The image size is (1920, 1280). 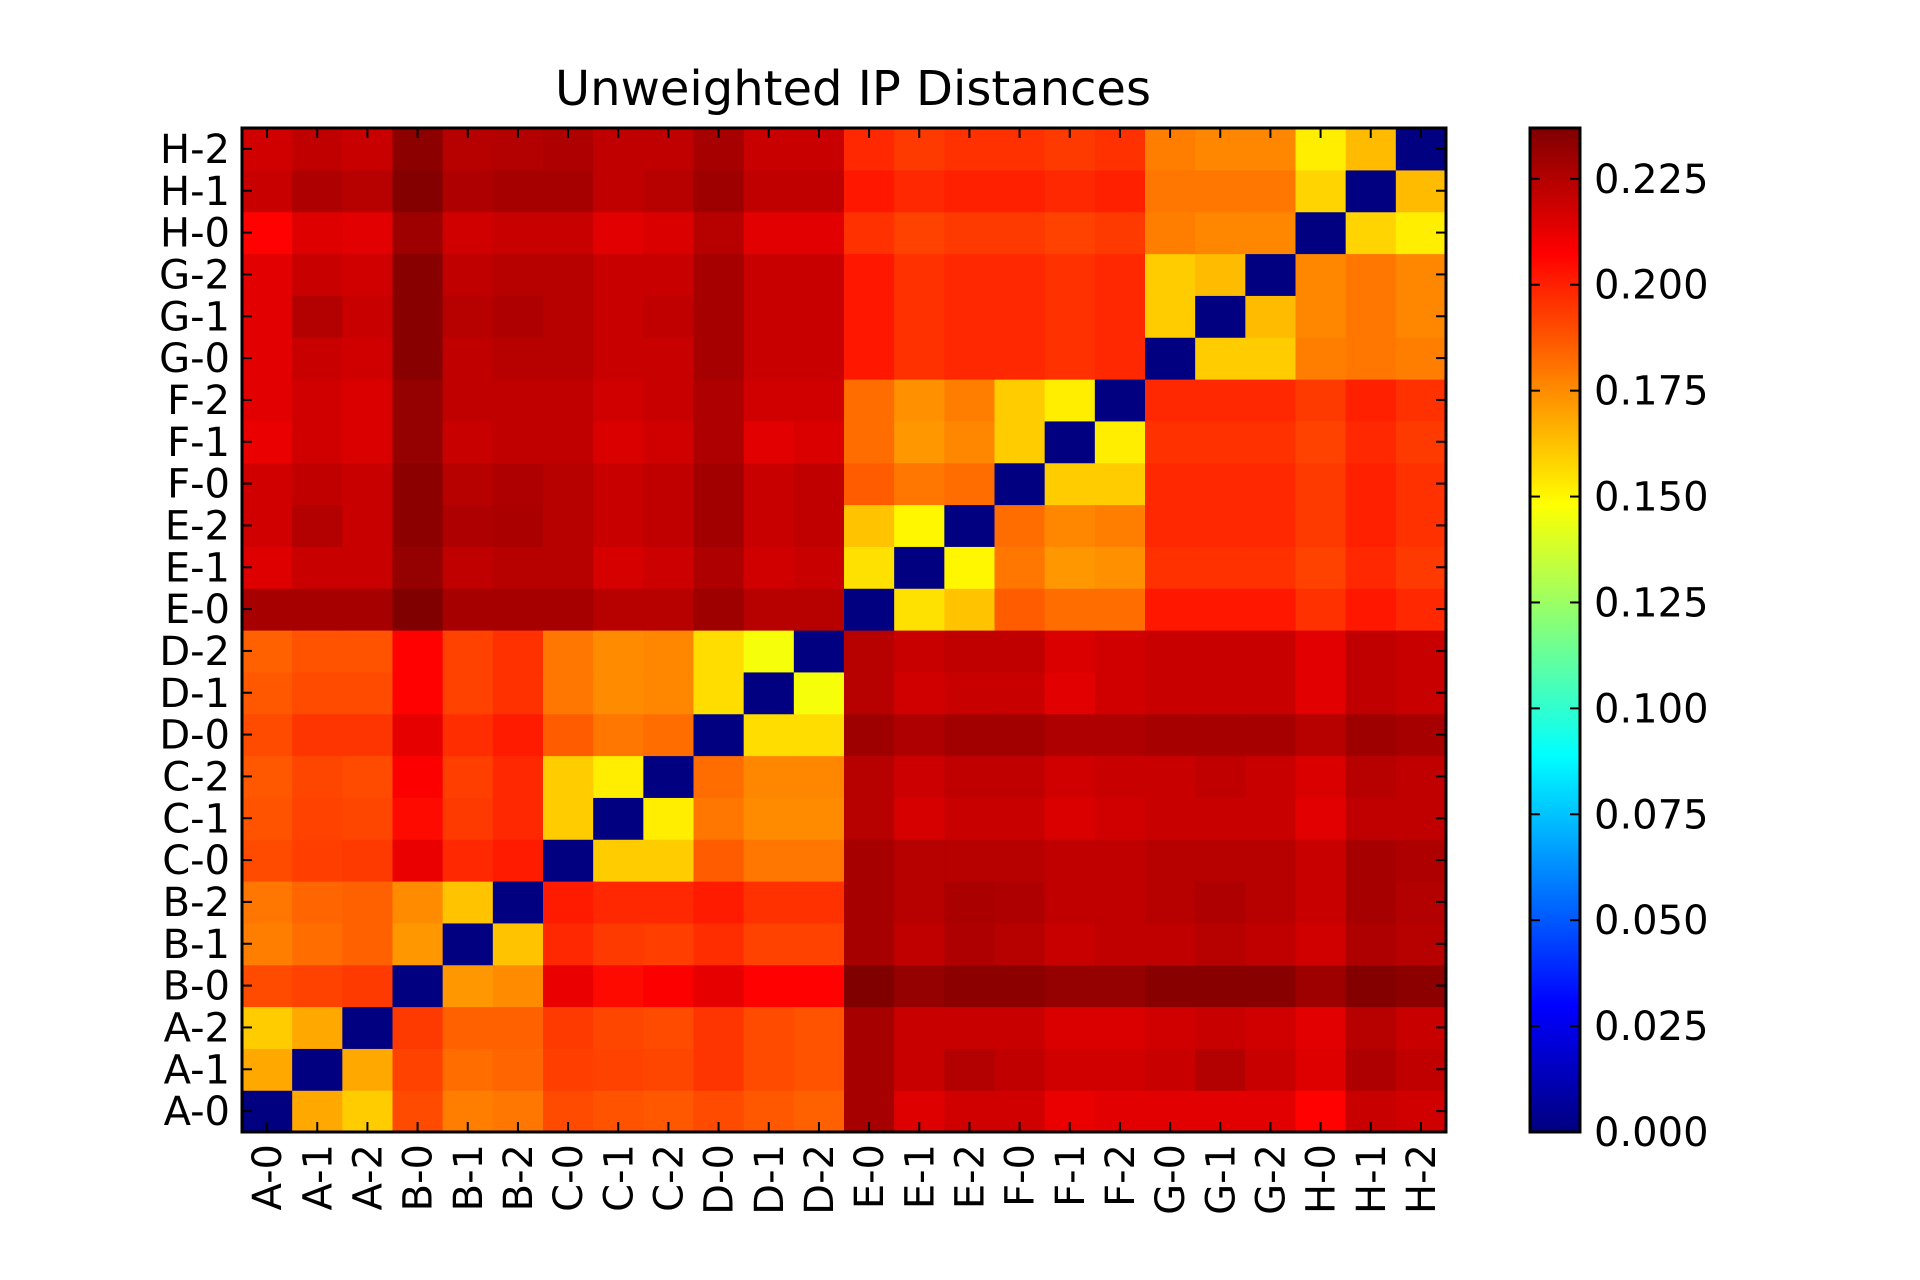 I want to click on y-tick-label: H-1, so click(x=195, y=192).